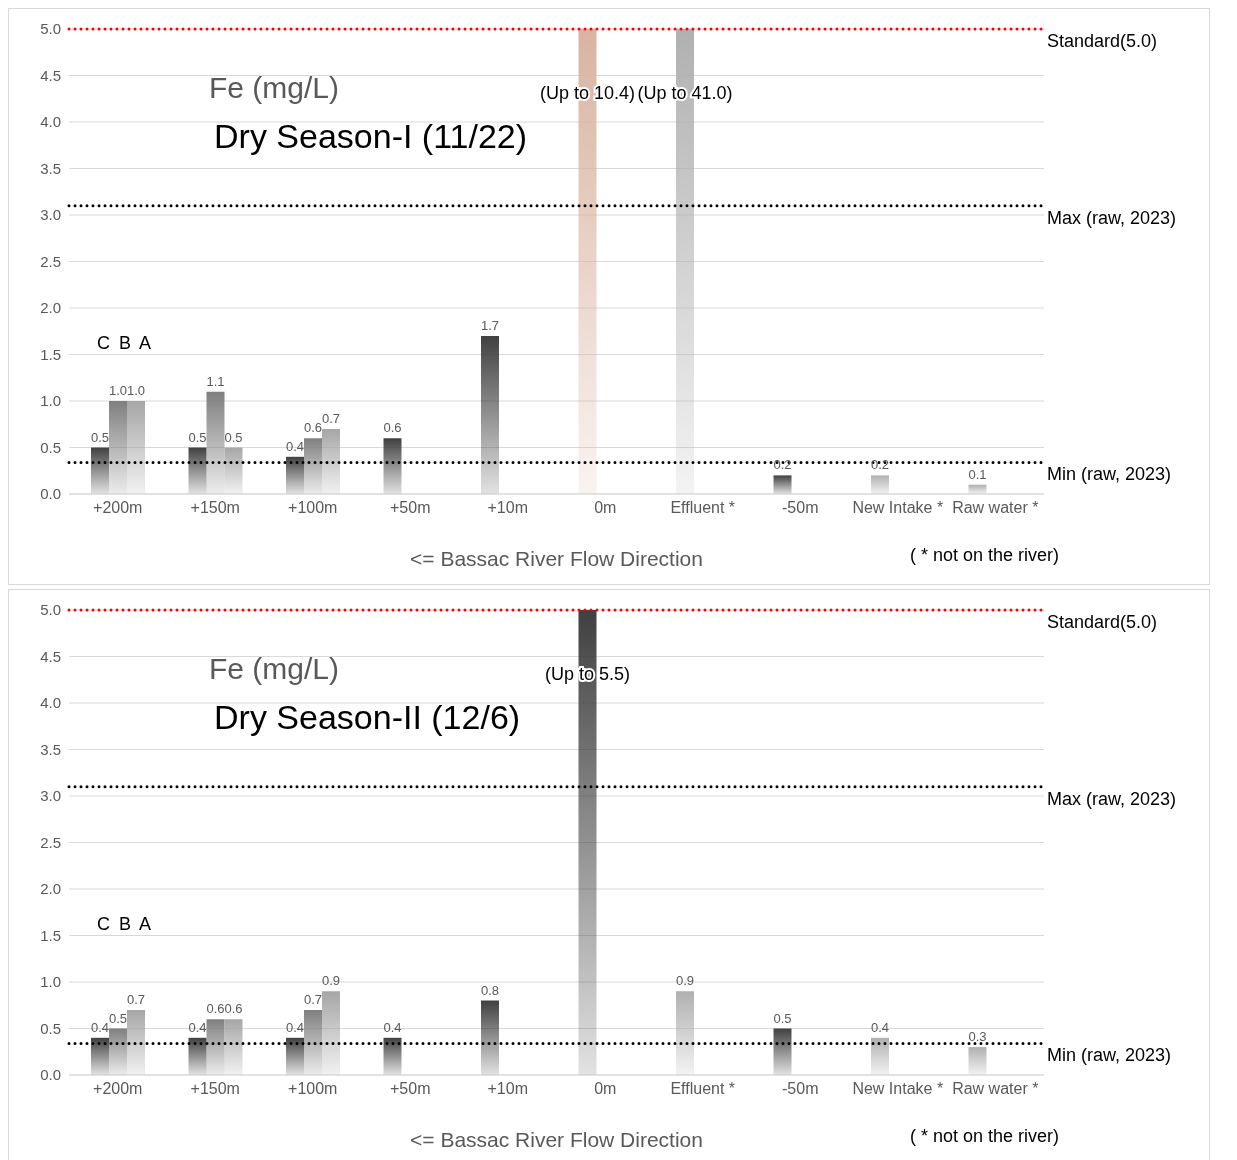 Image resolution: width=1237 pixels, height=1160 pixels. Describe the element at coordinates (490, 325) in the screenshot. I see `data-label: 1.7` at that location.